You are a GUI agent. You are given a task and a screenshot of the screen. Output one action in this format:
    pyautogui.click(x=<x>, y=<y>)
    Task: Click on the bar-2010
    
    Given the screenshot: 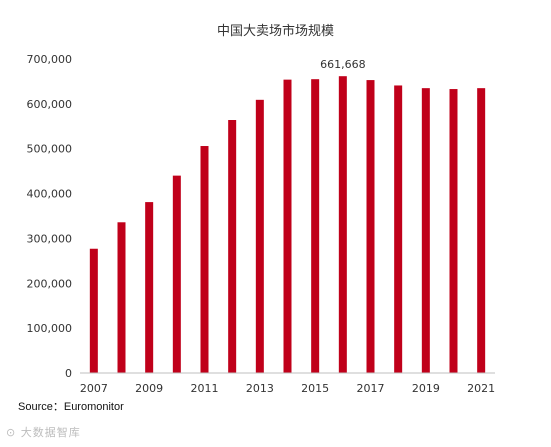 What is the action you would take?
    pyautogui.click(x=176, y=274)
    